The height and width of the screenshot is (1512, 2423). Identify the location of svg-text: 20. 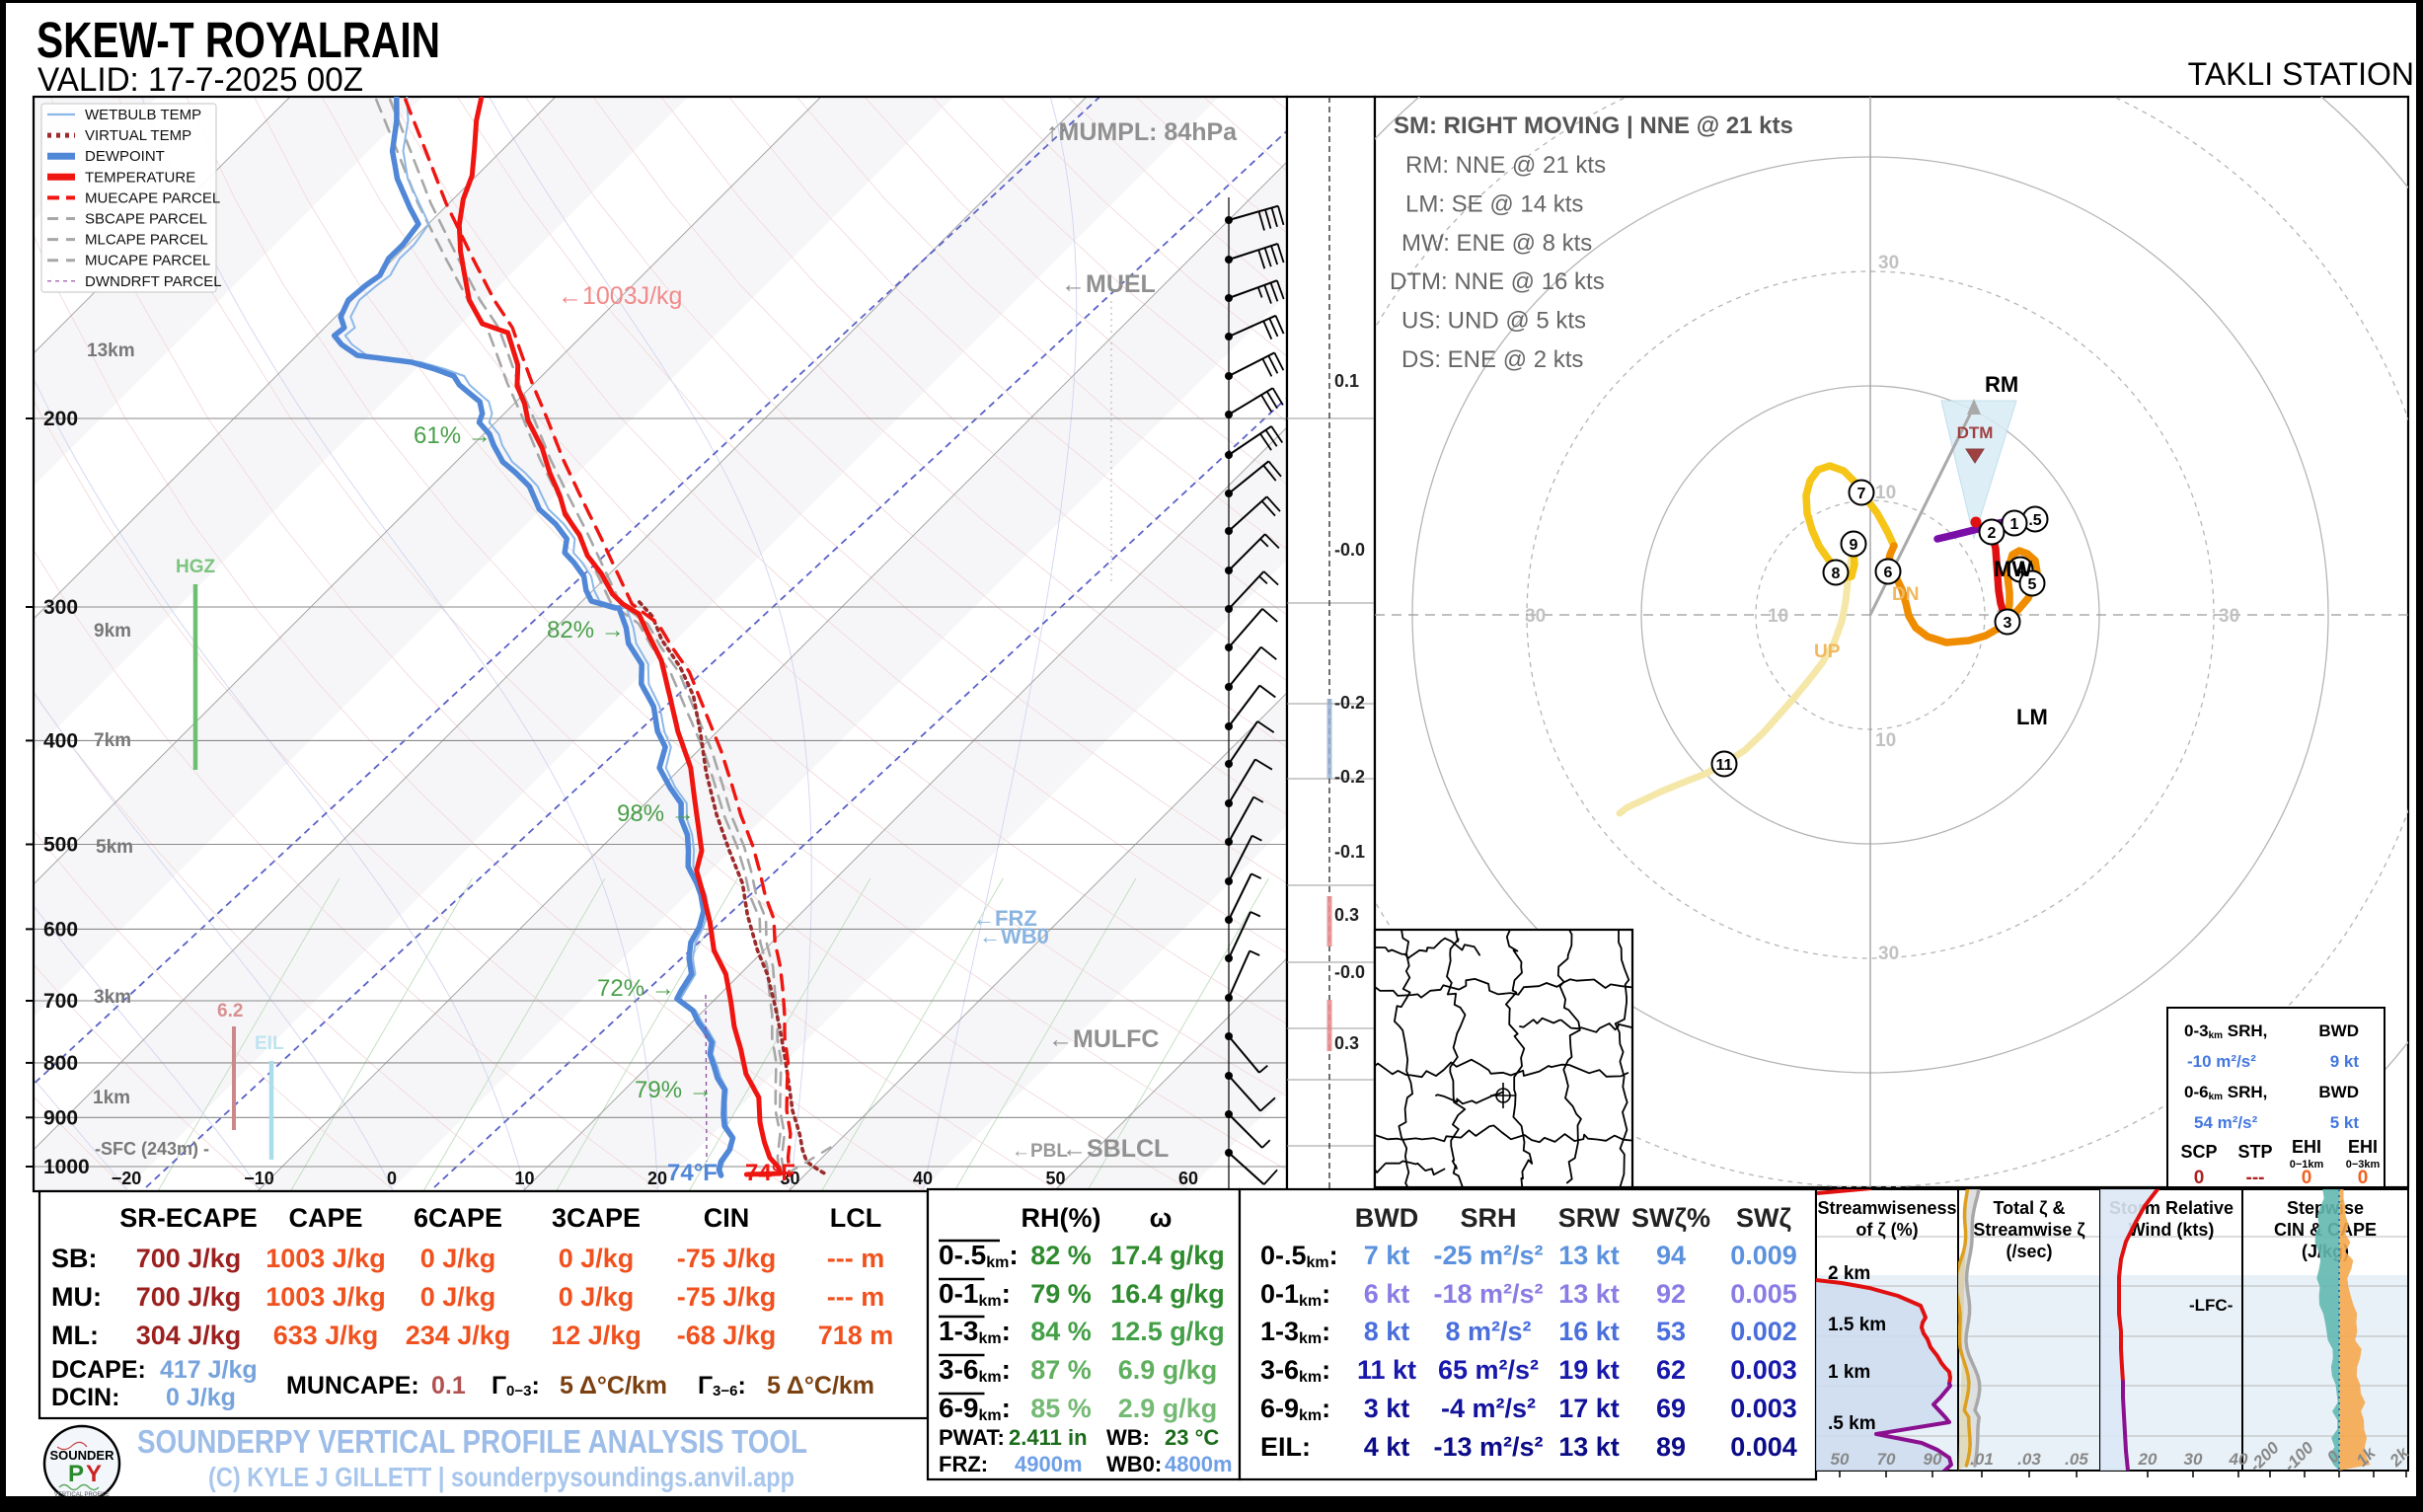
(2148, 1460).